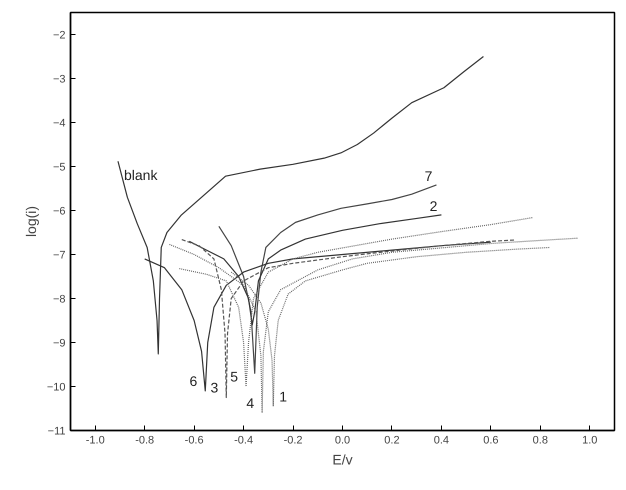  I want to click on y-tick-label: −6, so click(59, 212).